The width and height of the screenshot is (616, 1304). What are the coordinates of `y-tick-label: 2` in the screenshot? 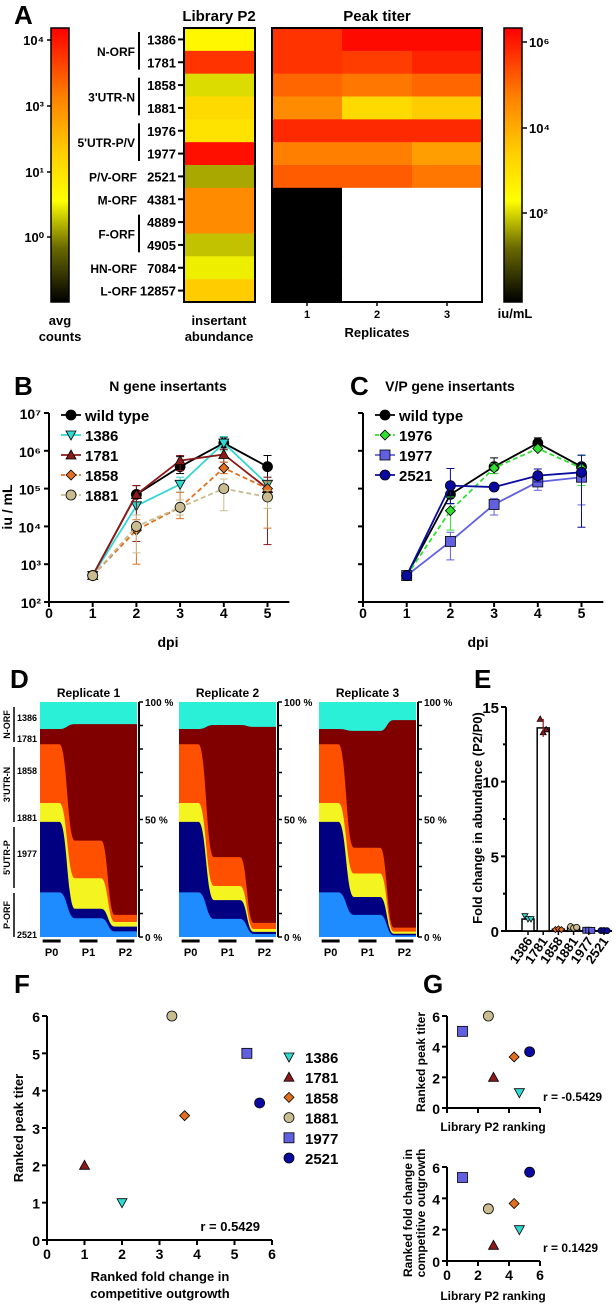 It's located at (436, 1231).